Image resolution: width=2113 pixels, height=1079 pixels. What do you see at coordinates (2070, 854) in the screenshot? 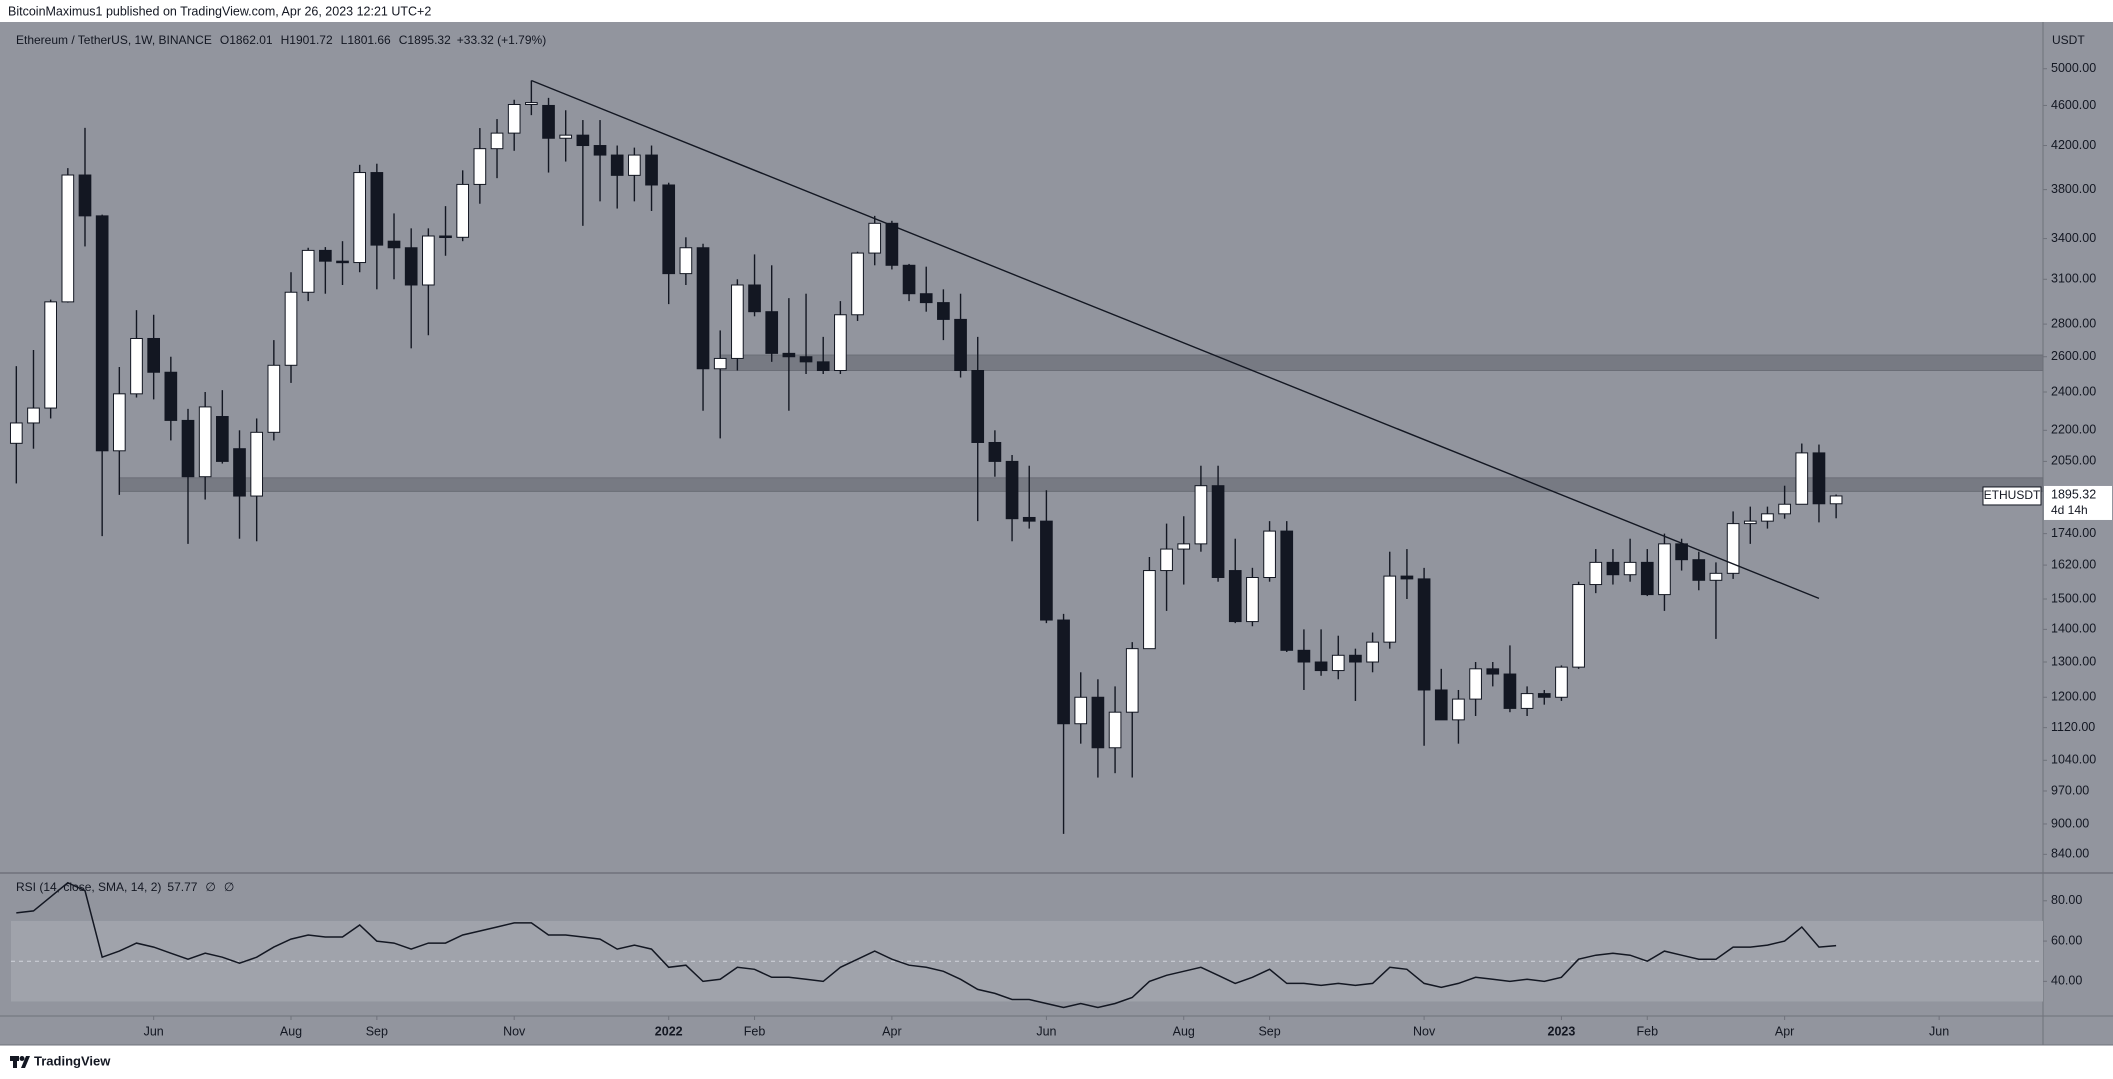
I see `y-tick-label: 840.00` at bounding box center [2070, 854].